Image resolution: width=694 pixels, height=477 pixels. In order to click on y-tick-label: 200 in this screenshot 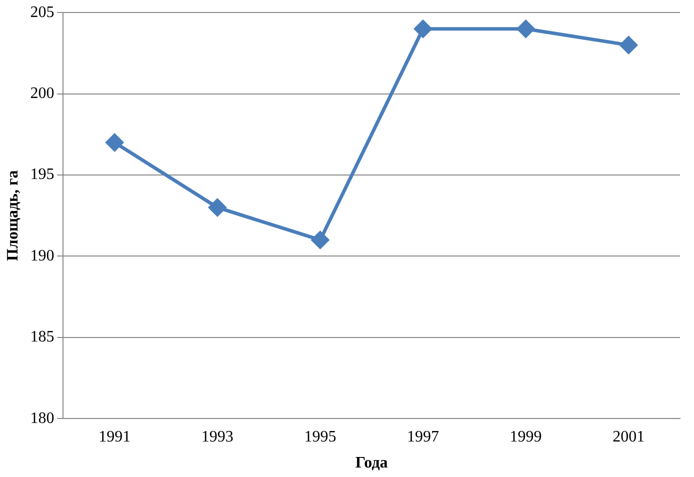, I will do `click(42, 93)`.